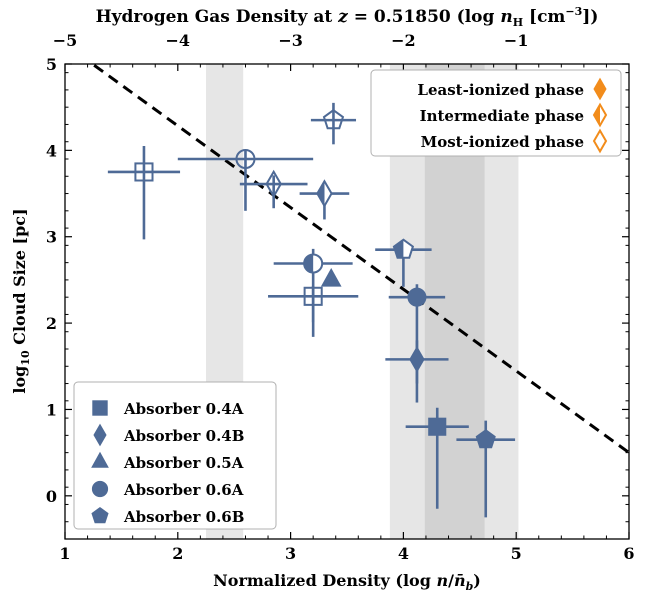  Describe the element at coordinates (403, 40) in the screenshot. I see `top-tick-label: −2` at that location.